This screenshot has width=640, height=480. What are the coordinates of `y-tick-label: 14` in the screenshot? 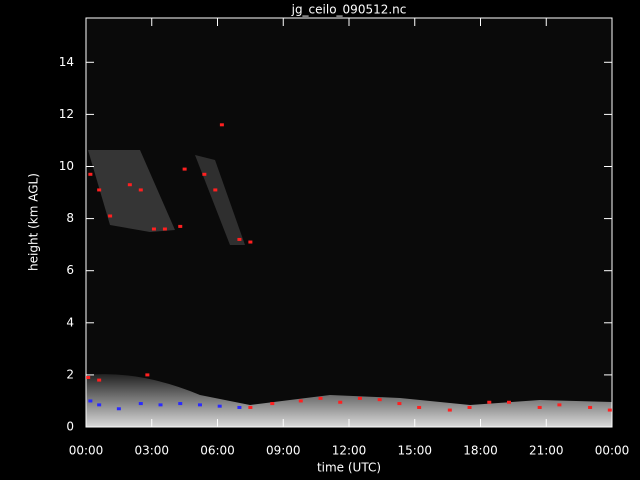 It's located at (66, 62).